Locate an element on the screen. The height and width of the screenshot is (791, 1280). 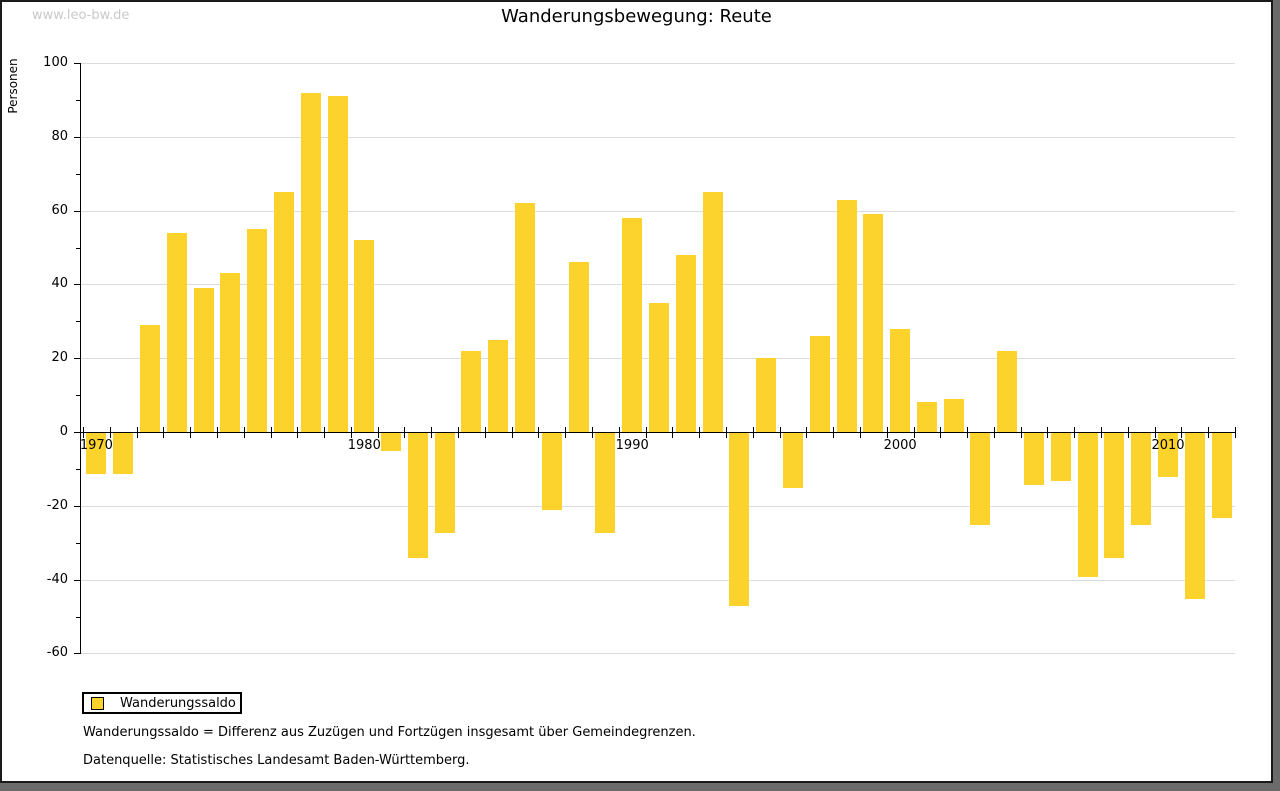
bar-2001 is located at coordinates (926, 417).